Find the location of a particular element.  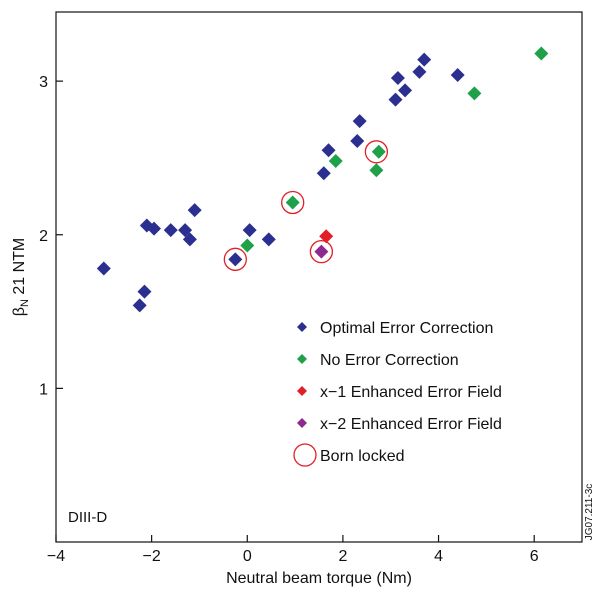

x-tick-label: 0 is located at coordinates (247, 556).